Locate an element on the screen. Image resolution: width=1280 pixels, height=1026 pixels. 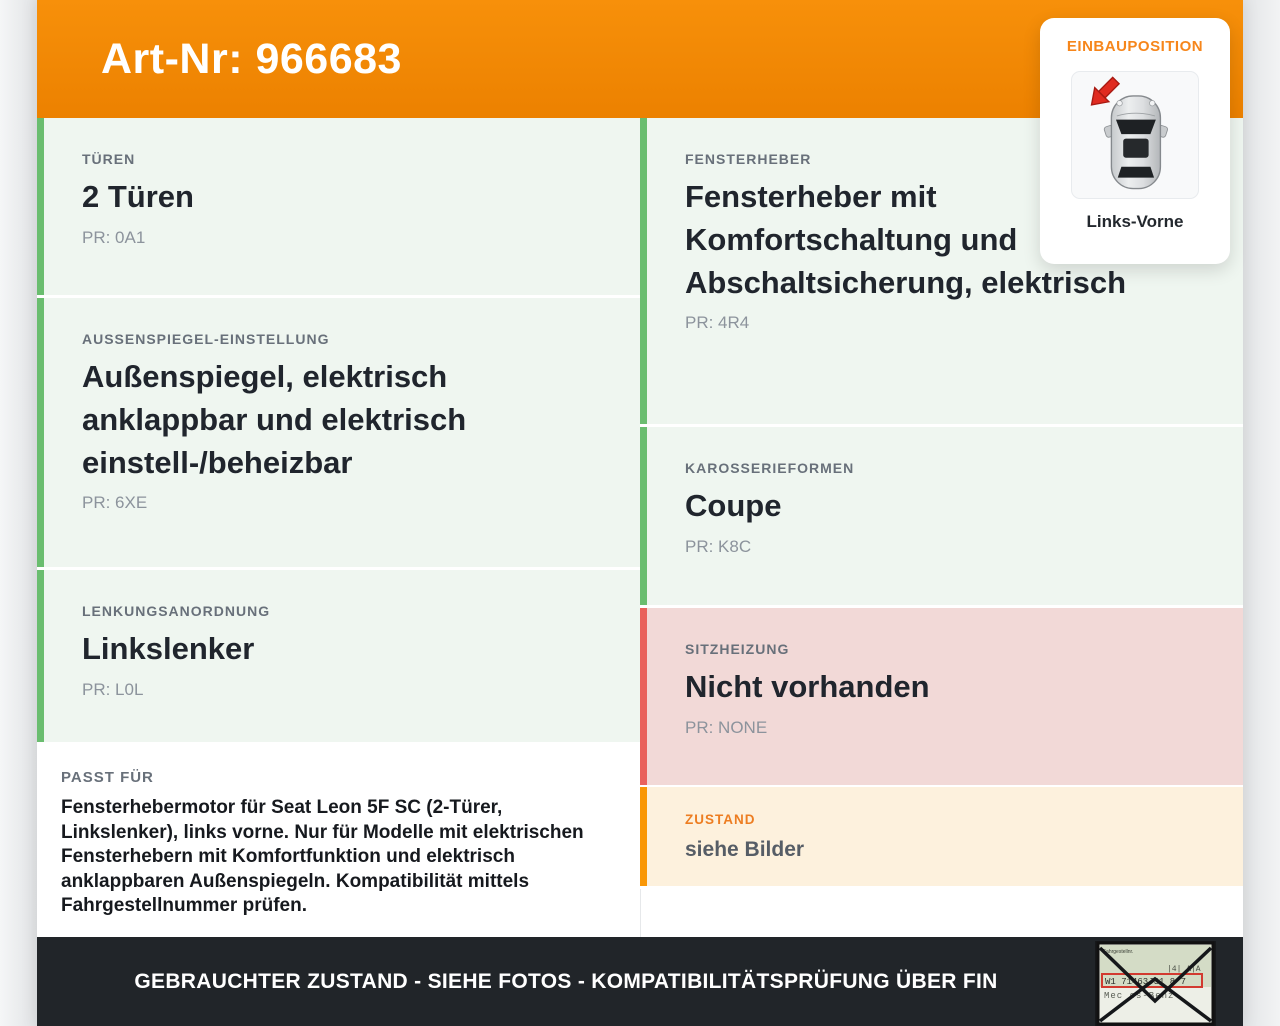
einbauposition-value: Links-Vorne is located at coordinates (1135, 221).